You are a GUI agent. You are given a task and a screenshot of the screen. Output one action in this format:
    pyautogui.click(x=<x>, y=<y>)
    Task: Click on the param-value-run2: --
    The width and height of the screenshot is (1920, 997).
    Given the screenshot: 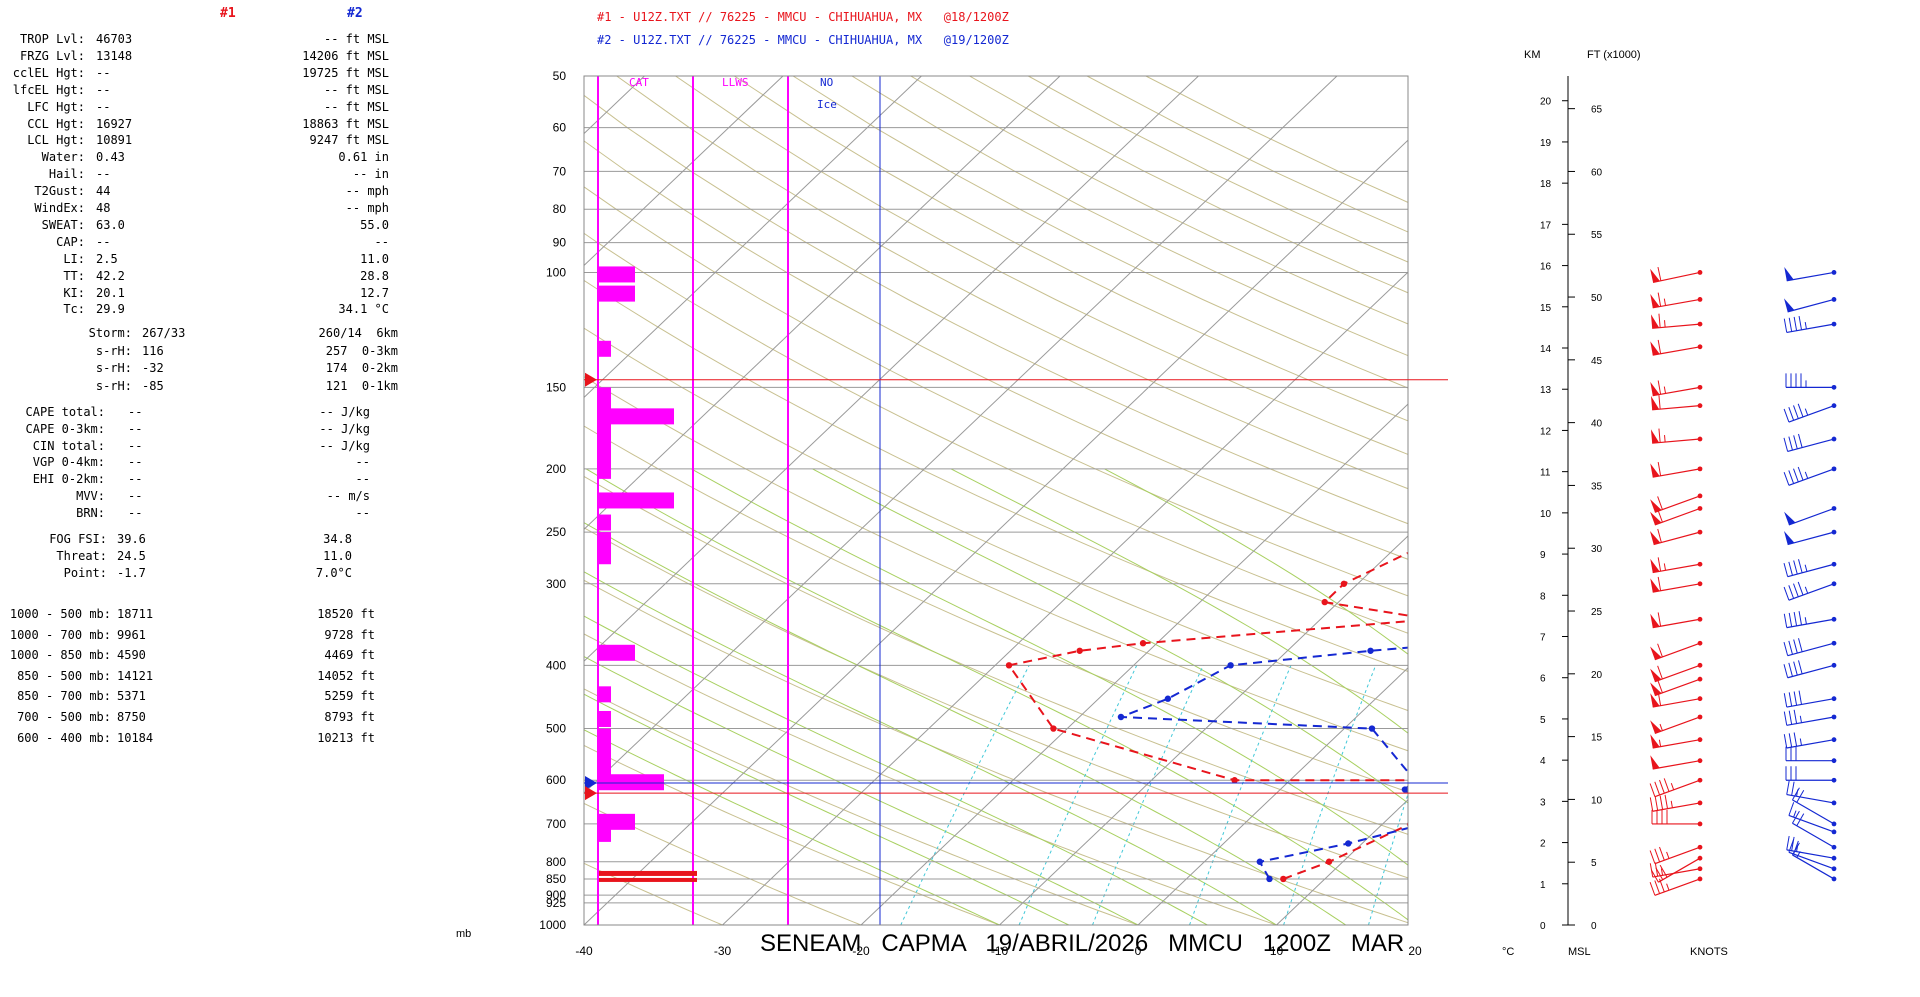 What is the action you would take?
    pyautogui.click(x=381, y=241)
    